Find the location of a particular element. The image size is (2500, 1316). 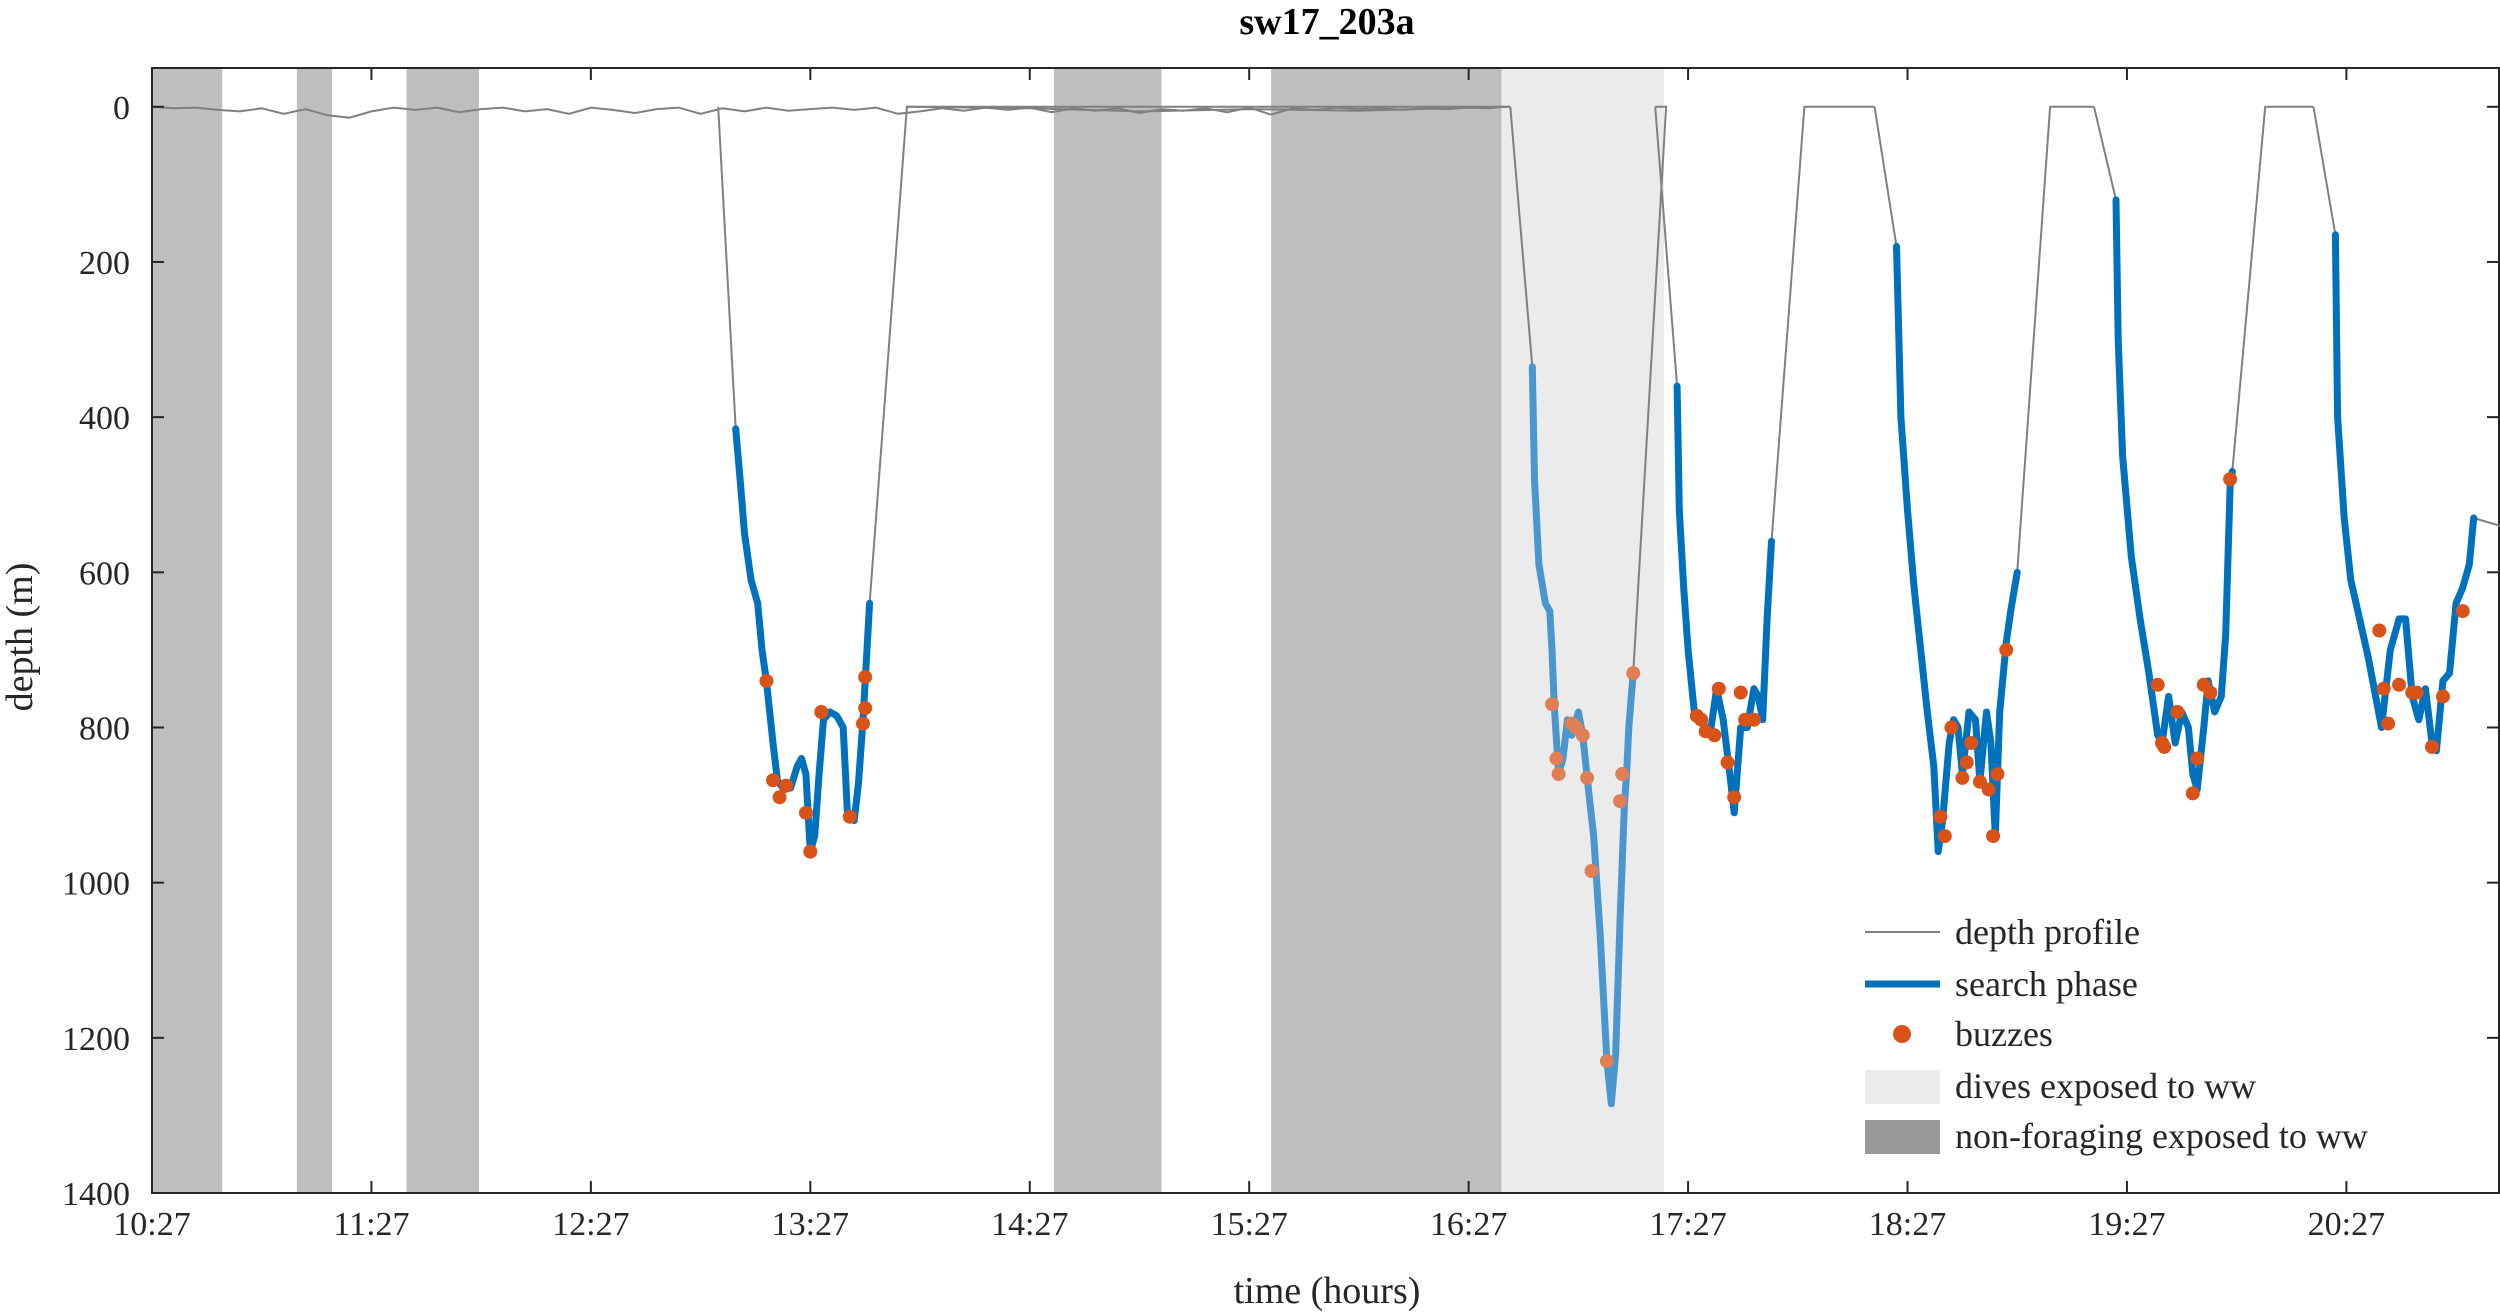

y-tick-label-5: 1000 is located at coordinates (96, 884).